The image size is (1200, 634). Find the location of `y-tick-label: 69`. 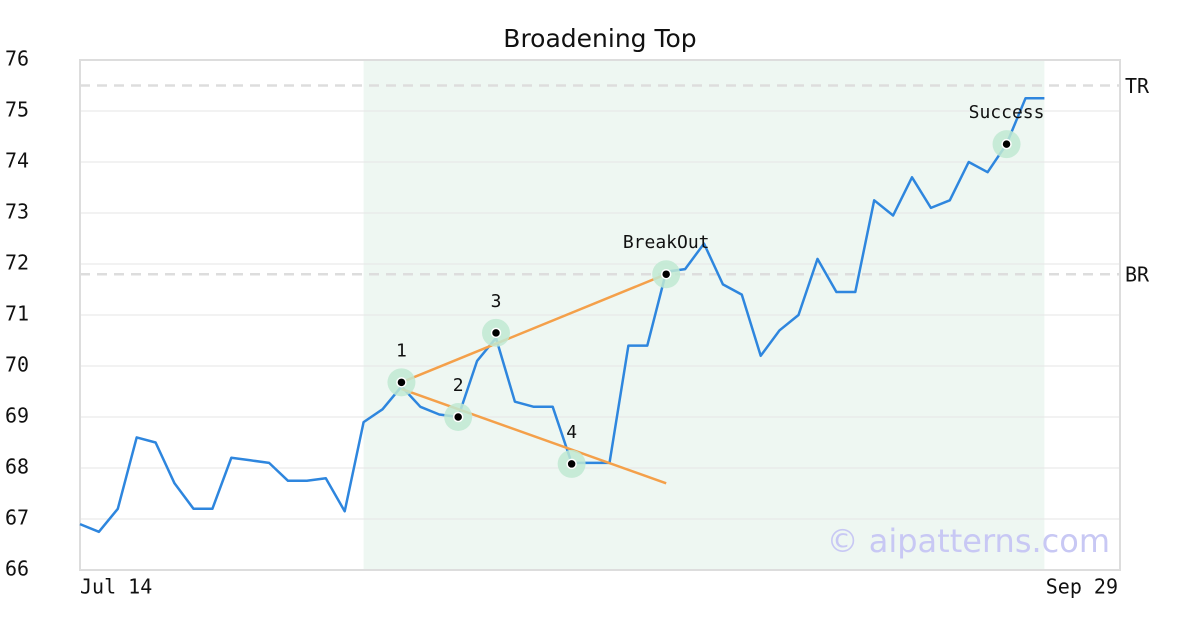

y-tick-label: 69 is located at coordinates (17, 416).